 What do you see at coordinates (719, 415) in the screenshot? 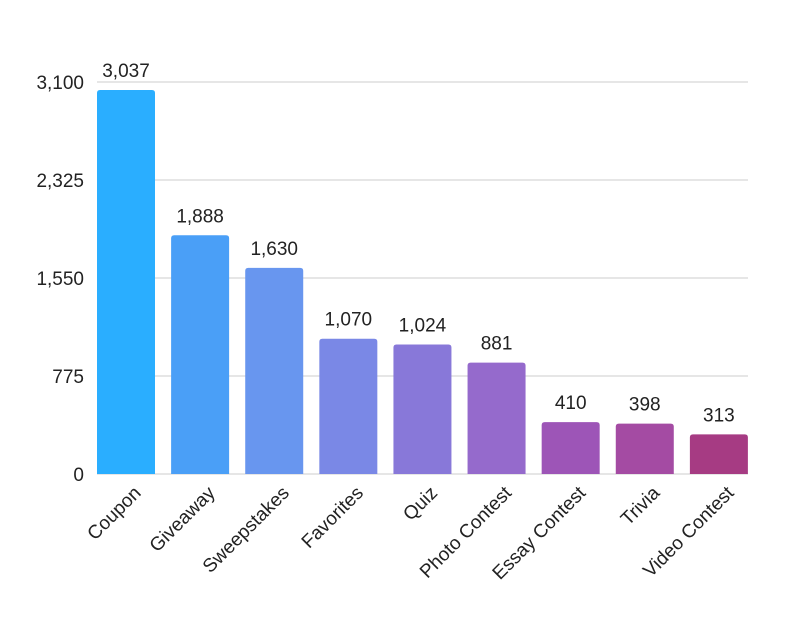
I see `value-label: 313` at bounding box center [719, 415].